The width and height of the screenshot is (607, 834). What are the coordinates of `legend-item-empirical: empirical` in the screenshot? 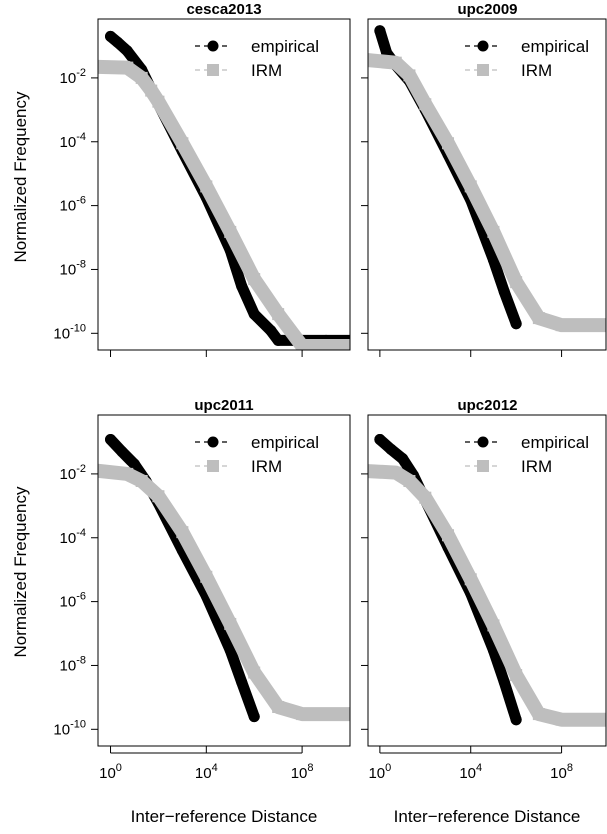 It's located at (527, 46).